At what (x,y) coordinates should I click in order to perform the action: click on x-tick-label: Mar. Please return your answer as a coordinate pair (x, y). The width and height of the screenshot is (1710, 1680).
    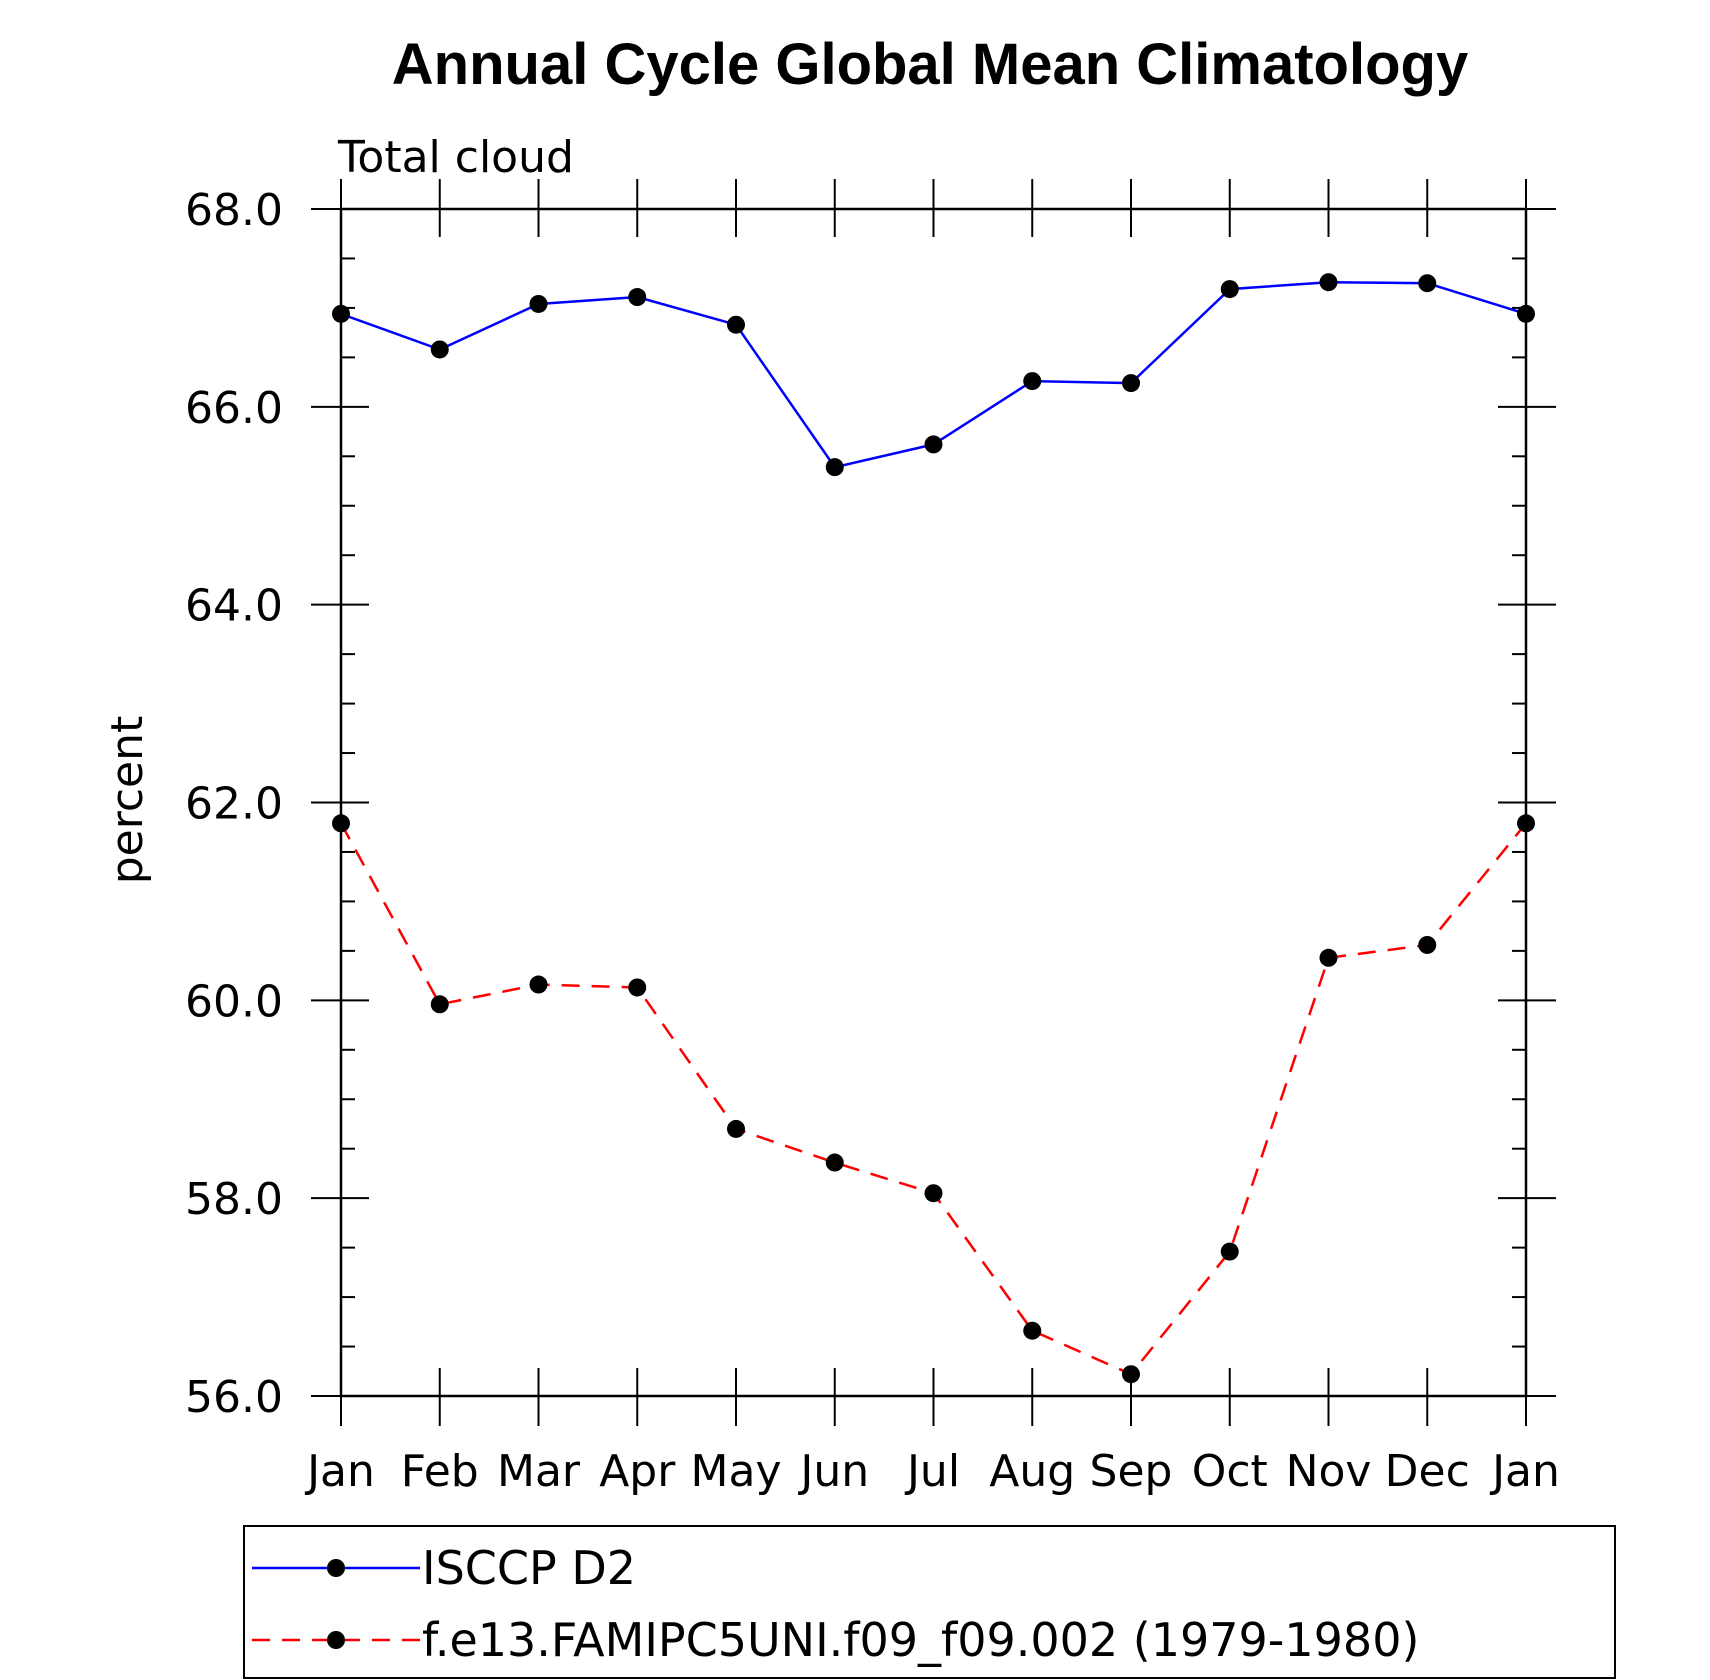
    Looking at the image, I should click on (539, 1471).